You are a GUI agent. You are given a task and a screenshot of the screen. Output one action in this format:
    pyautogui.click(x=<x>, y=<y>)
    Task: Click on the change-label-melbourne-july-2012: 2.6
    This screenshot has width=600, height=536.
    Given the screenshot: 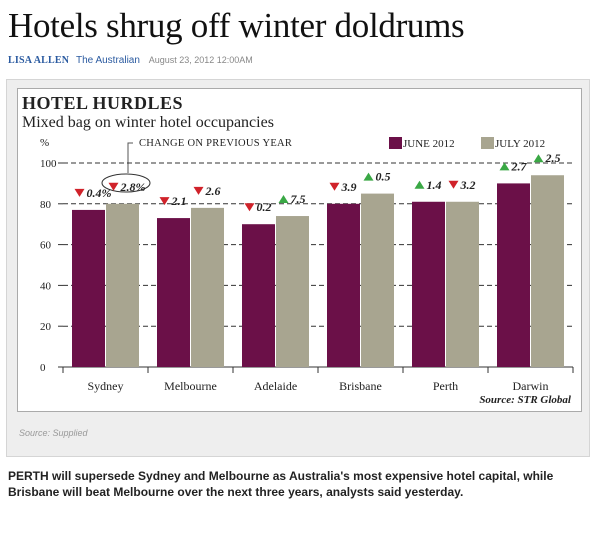 What is the action you would take?
    pyautogui.click(x=213, y=191)
    